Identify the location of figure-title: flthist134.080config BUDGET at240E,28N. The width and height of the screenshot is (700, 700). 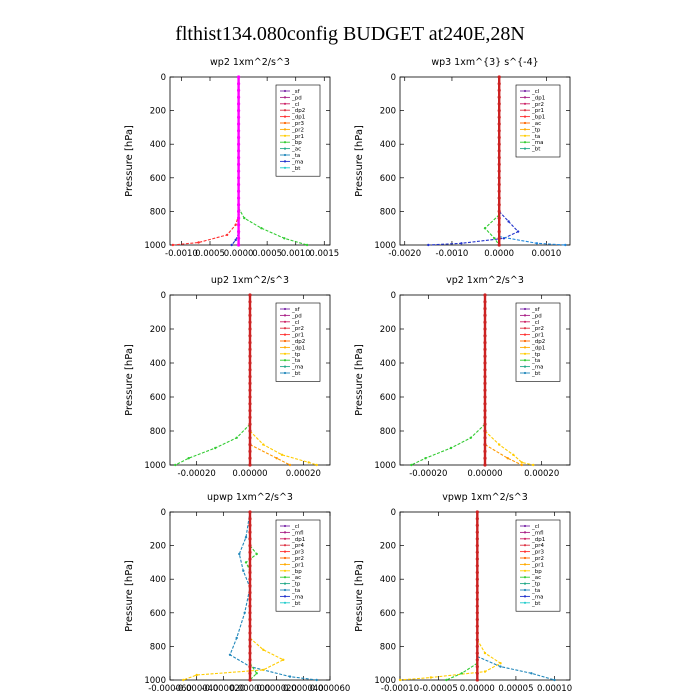
(350, 34).